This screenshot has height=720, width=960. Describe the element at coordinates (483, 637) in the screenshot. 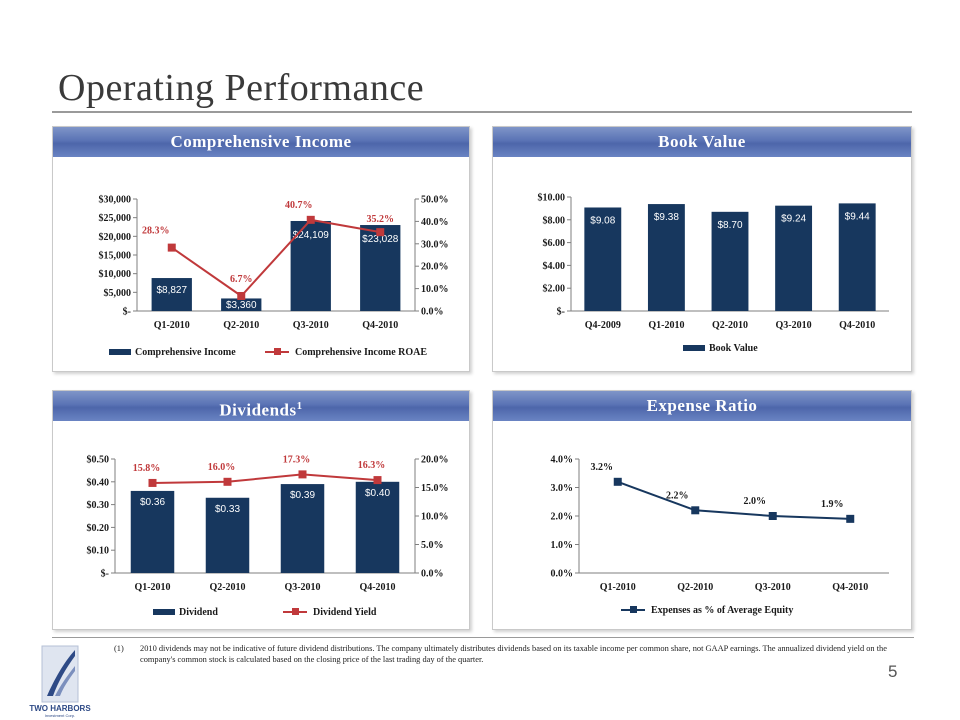

I see `footnote-divider` at that location.